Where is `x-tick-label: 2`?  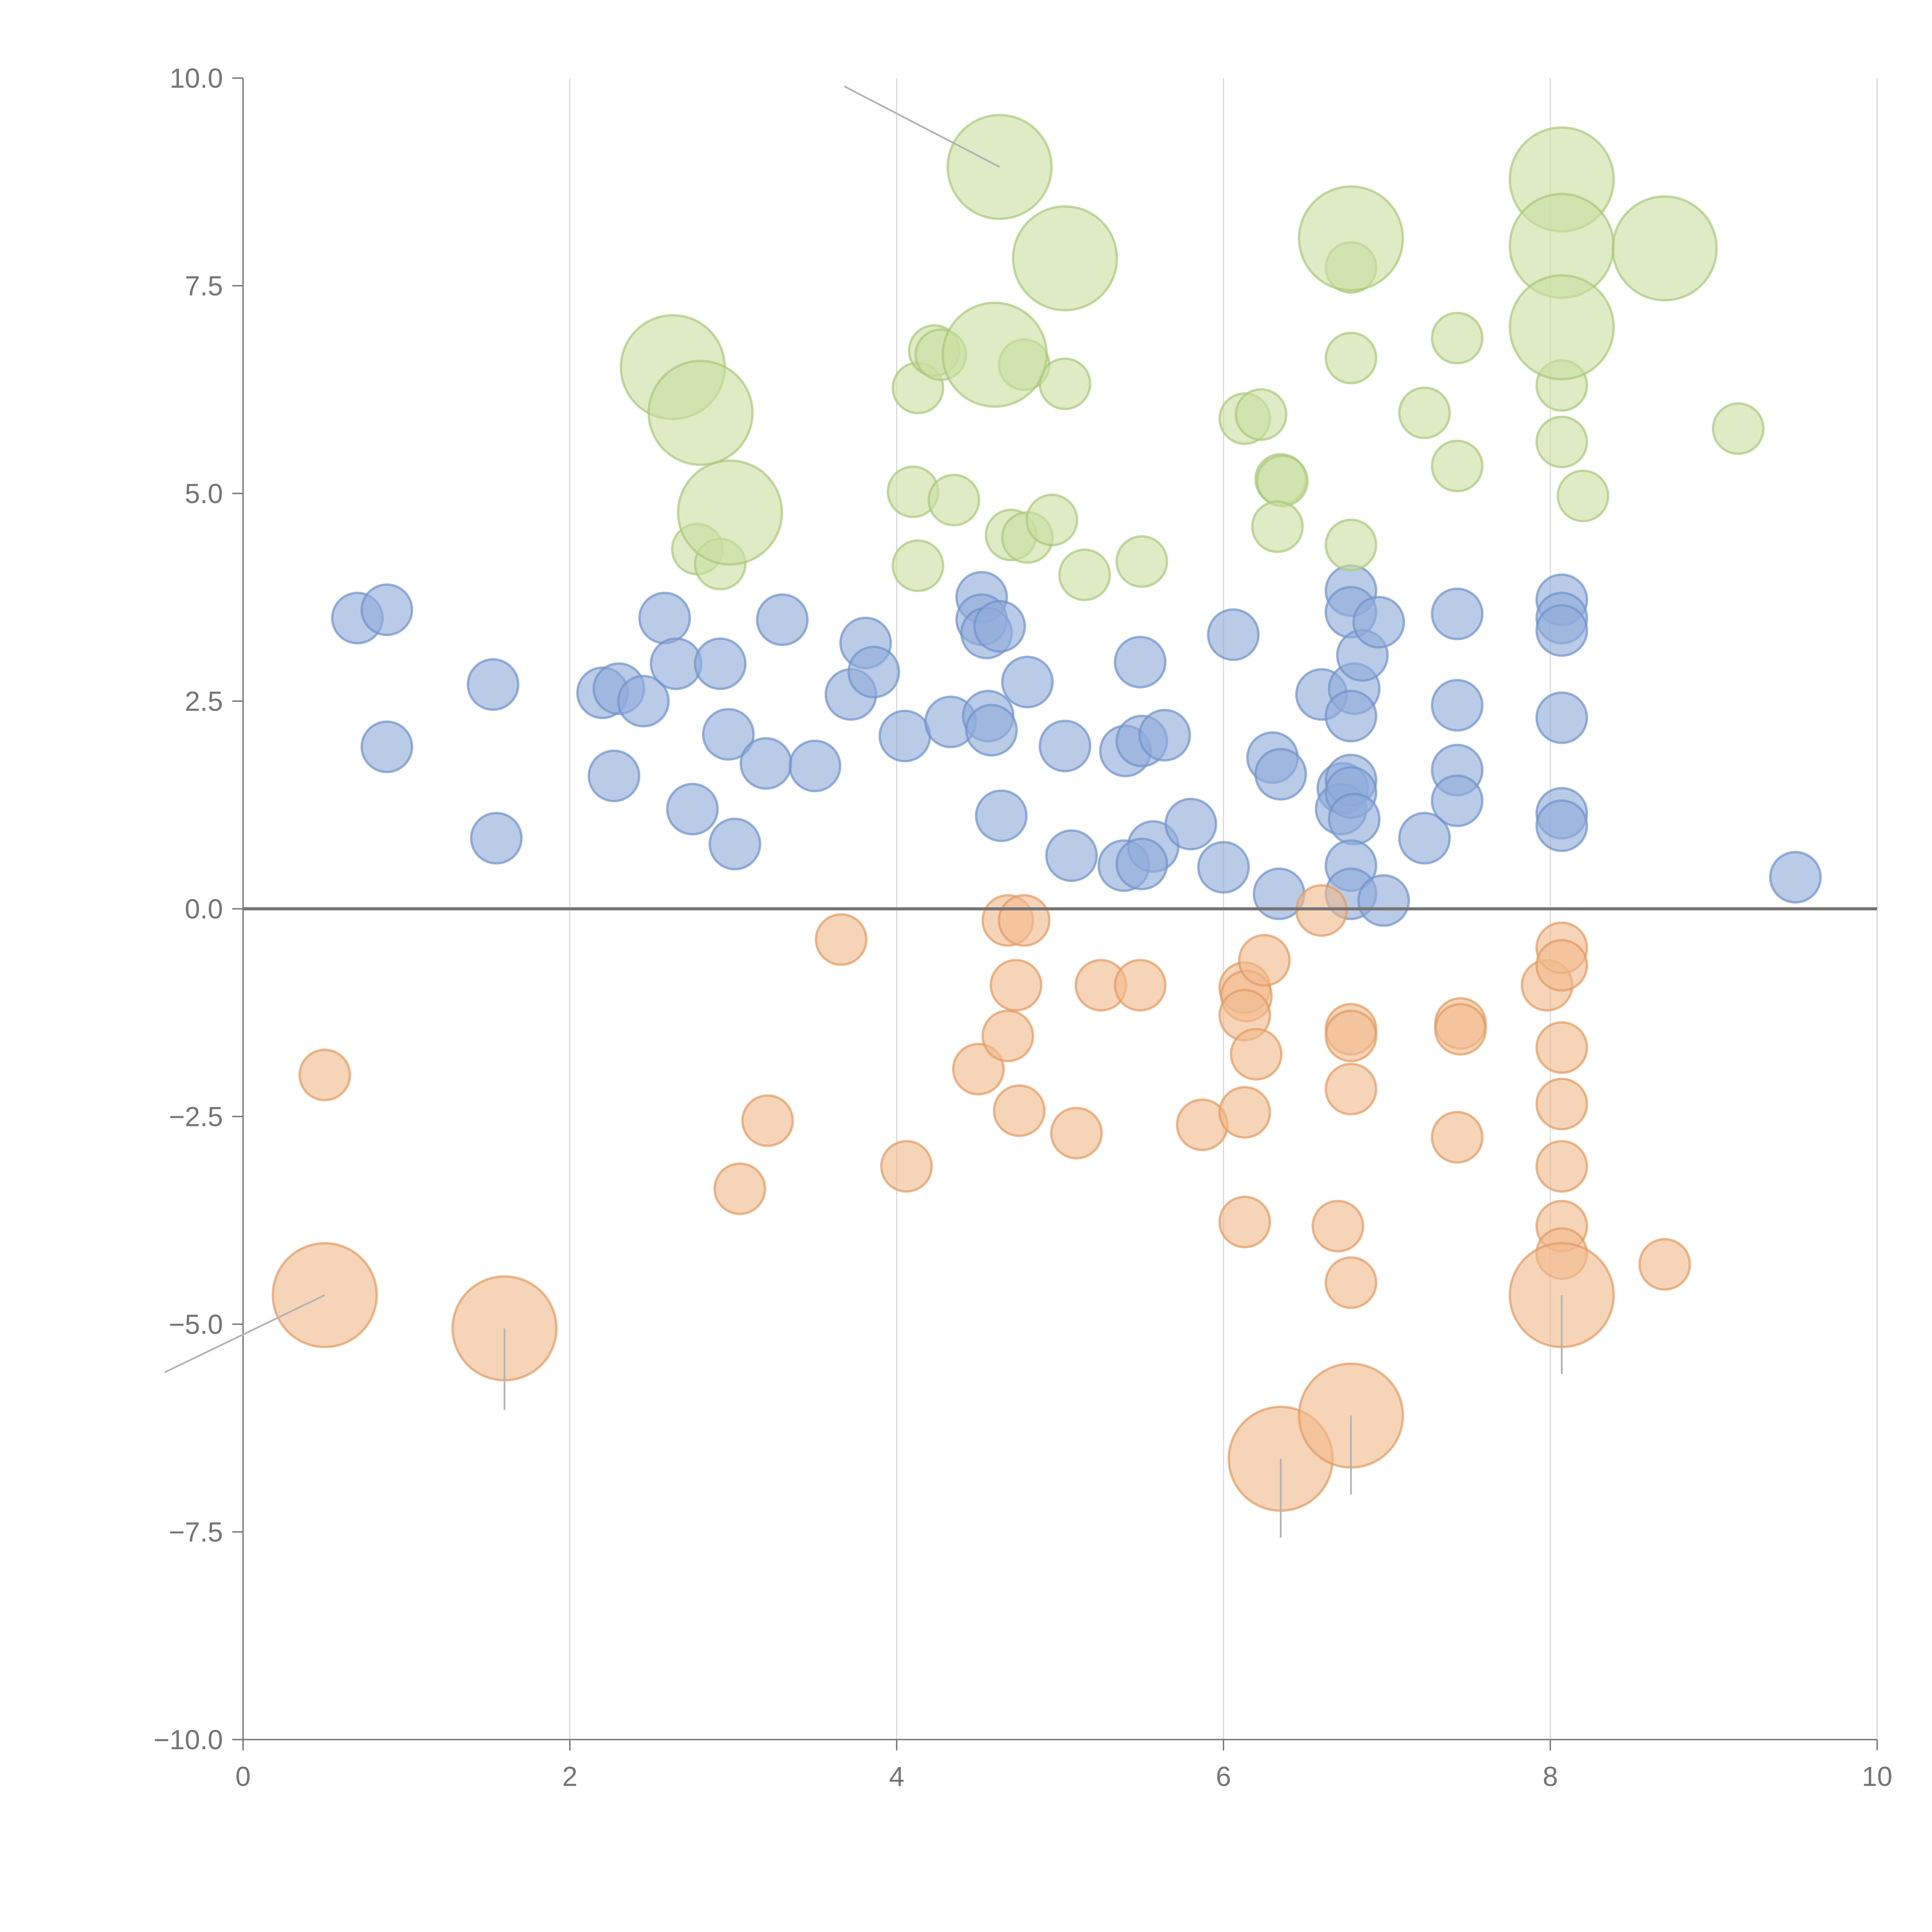 x-tick-label: 2 is located at coordinates (570, 1777).